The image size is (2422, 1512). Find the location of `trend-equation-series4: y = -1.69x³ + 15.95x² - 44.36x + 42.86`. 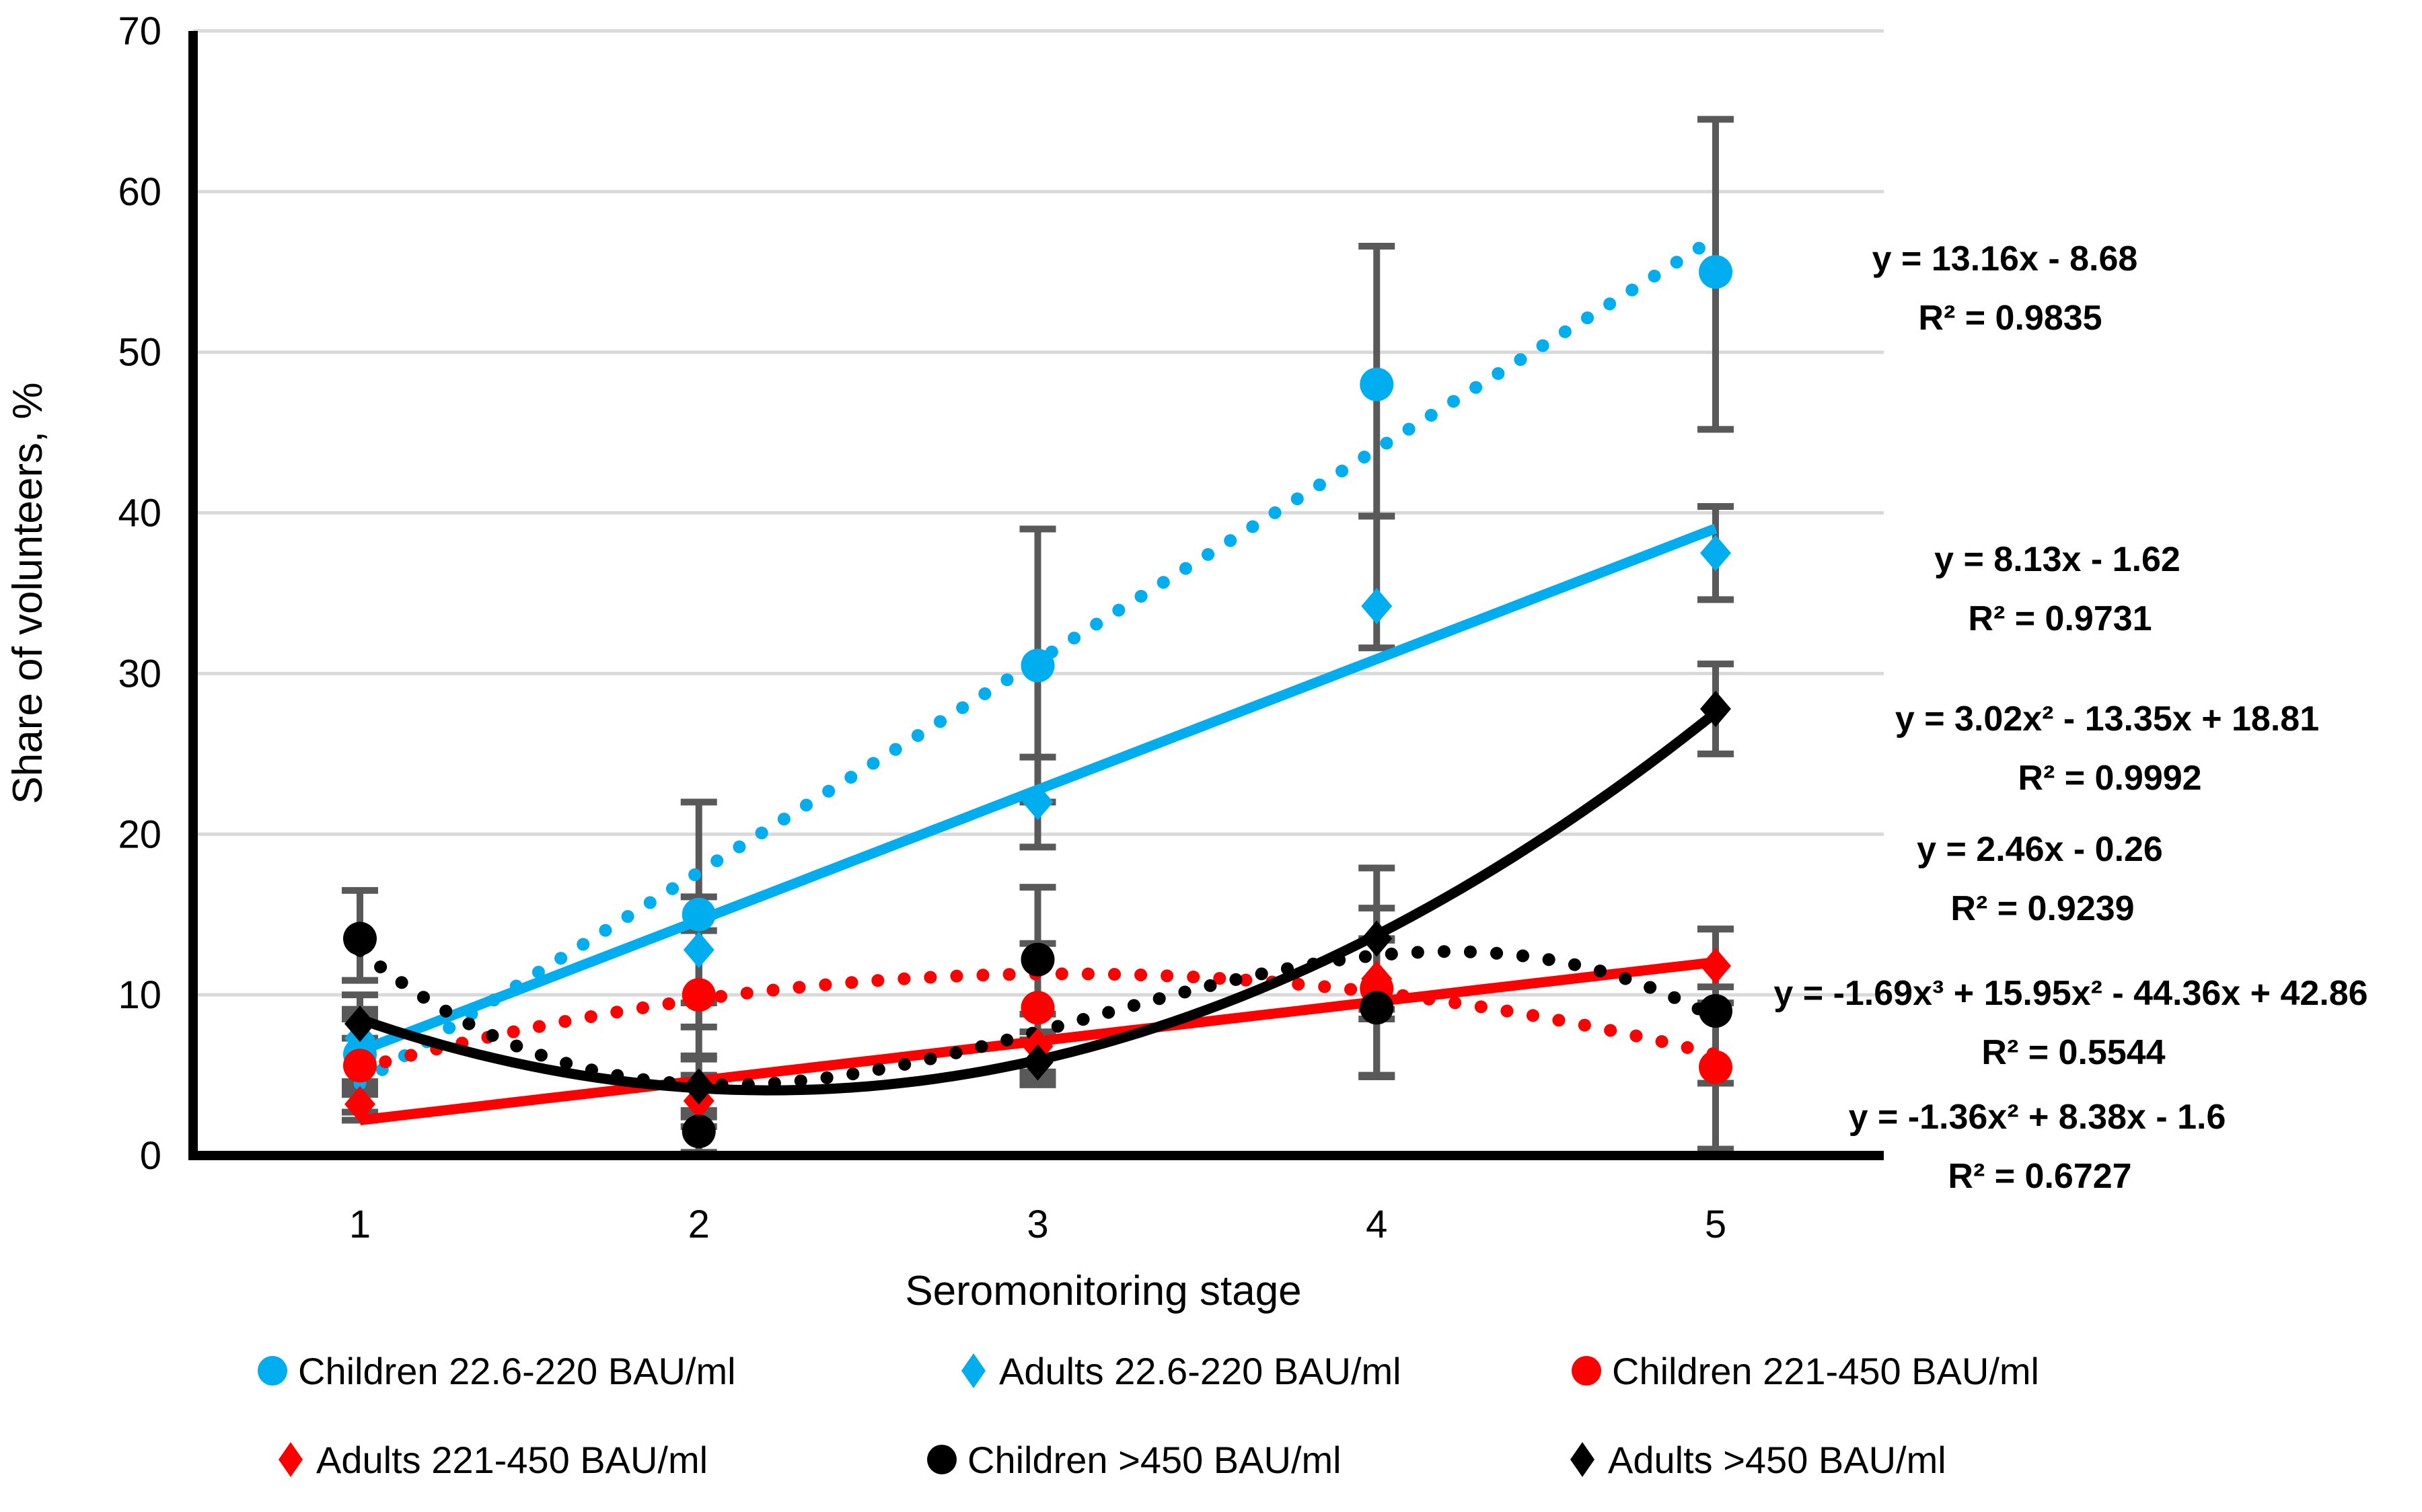

trend-equation-series4: y = -1.69x³ + 15.95x² - 44.36x + 42.86 is located at coordinates (2070, 994).